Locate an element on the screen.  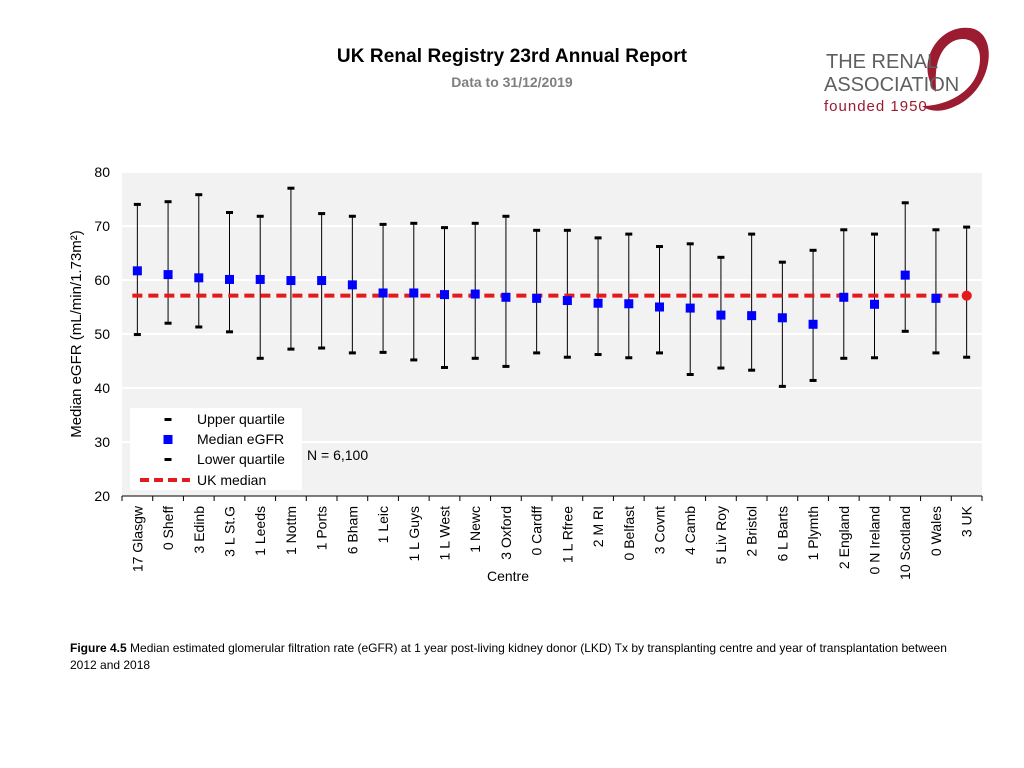
logo-line1: THE RENAL is located at coordinates (882, 62).